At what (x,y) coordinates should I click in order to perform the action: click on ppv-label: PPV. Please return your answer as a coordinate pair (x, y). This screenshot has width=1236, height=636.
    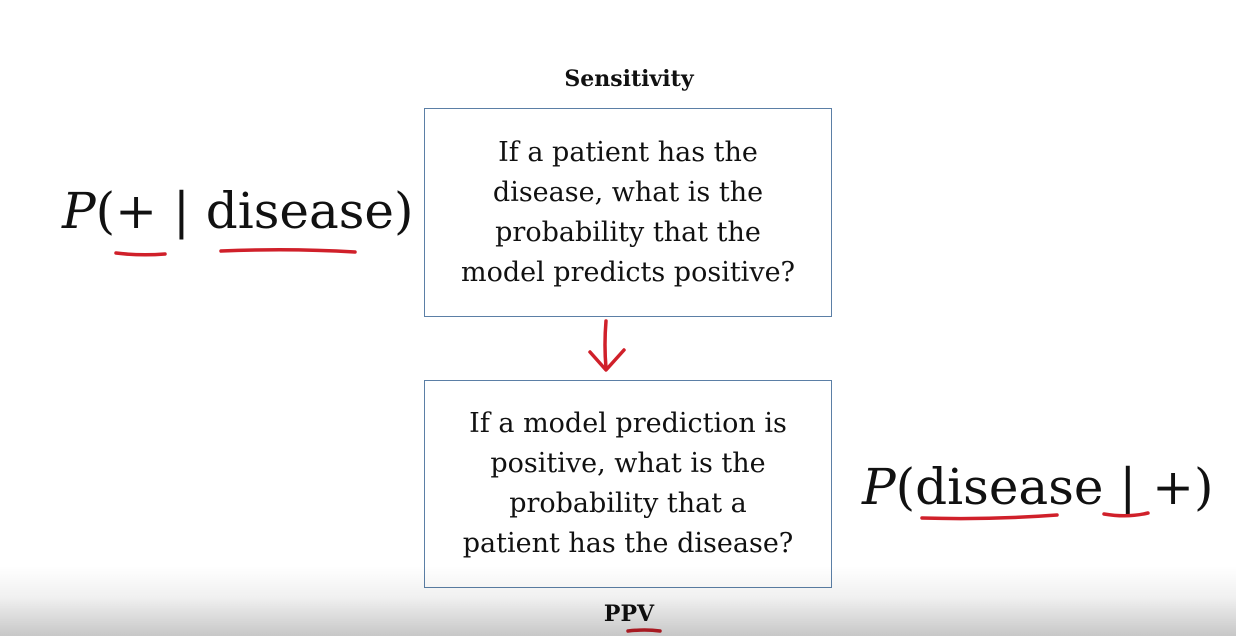
    Looking at the image, I should click on (629, 614).